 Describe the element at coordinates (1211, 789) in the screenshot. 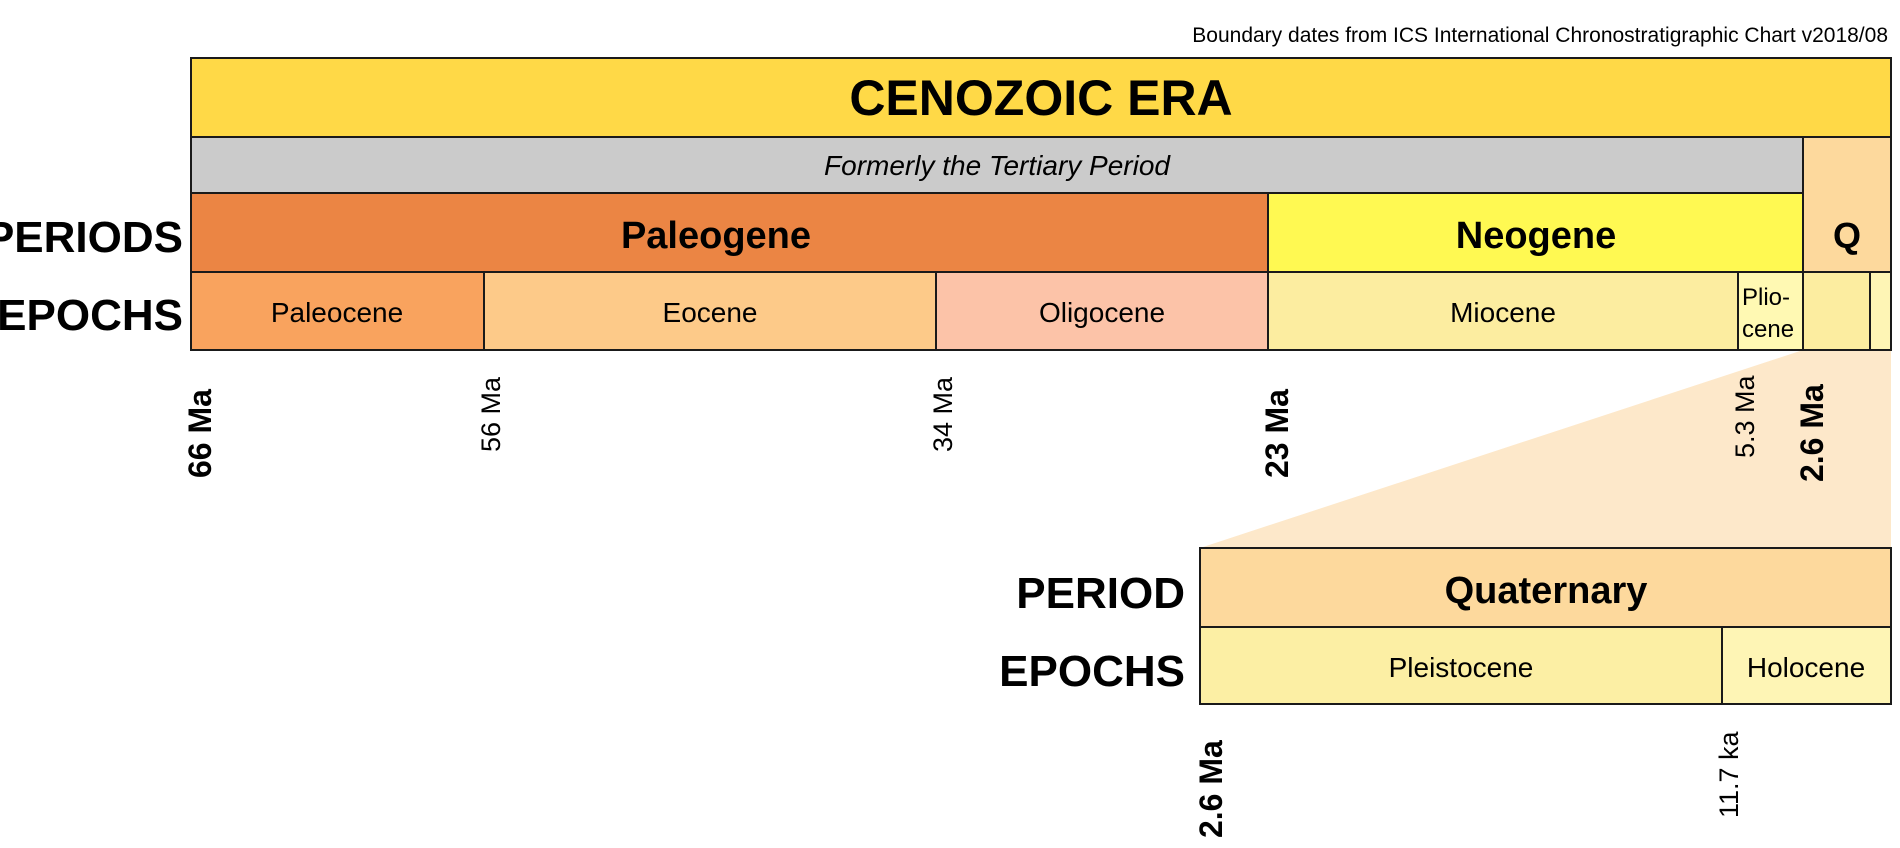

I see `boundary-lower-2-6: 2.6 Ma` at that location.